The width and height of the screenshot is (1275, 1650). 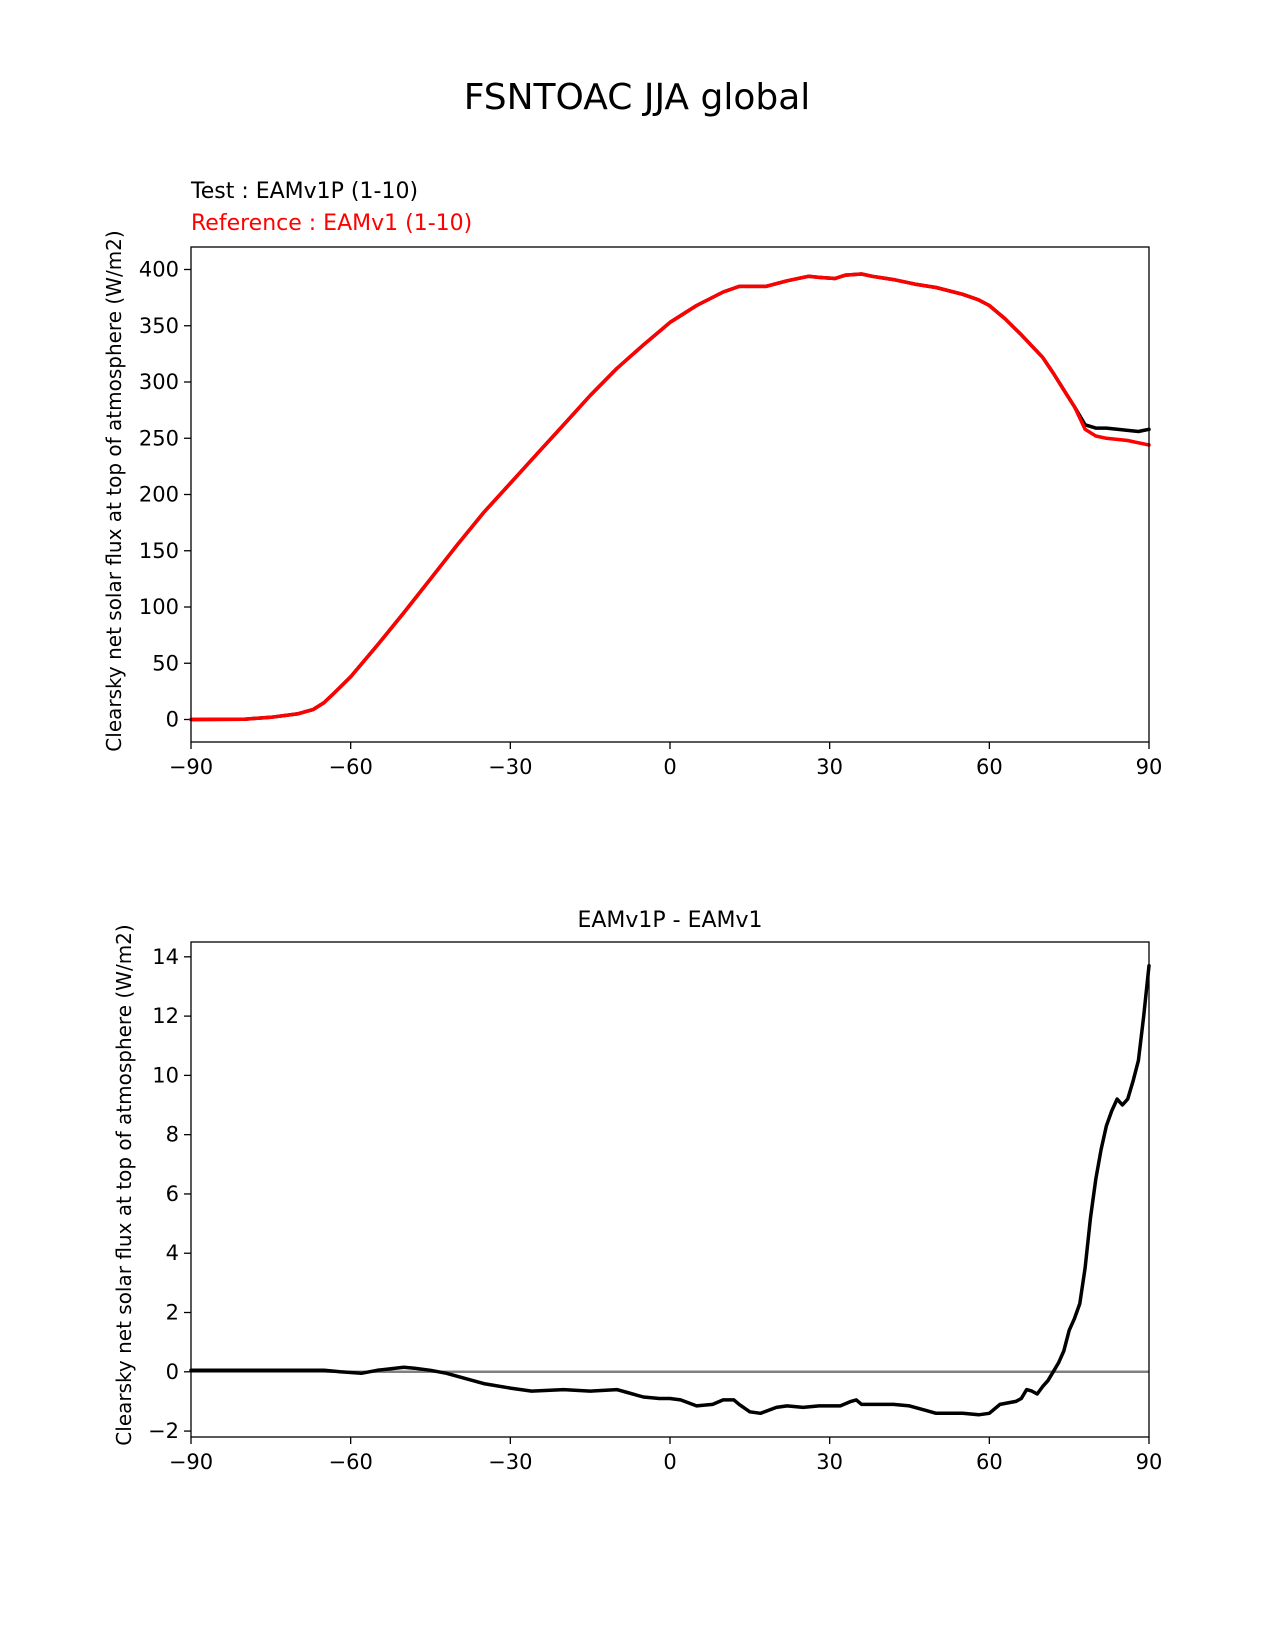 What do you see at coordinates (172, 1135) in the screenshot?
I see `y-tick-label: 8` at bounding box center [172, 1135].